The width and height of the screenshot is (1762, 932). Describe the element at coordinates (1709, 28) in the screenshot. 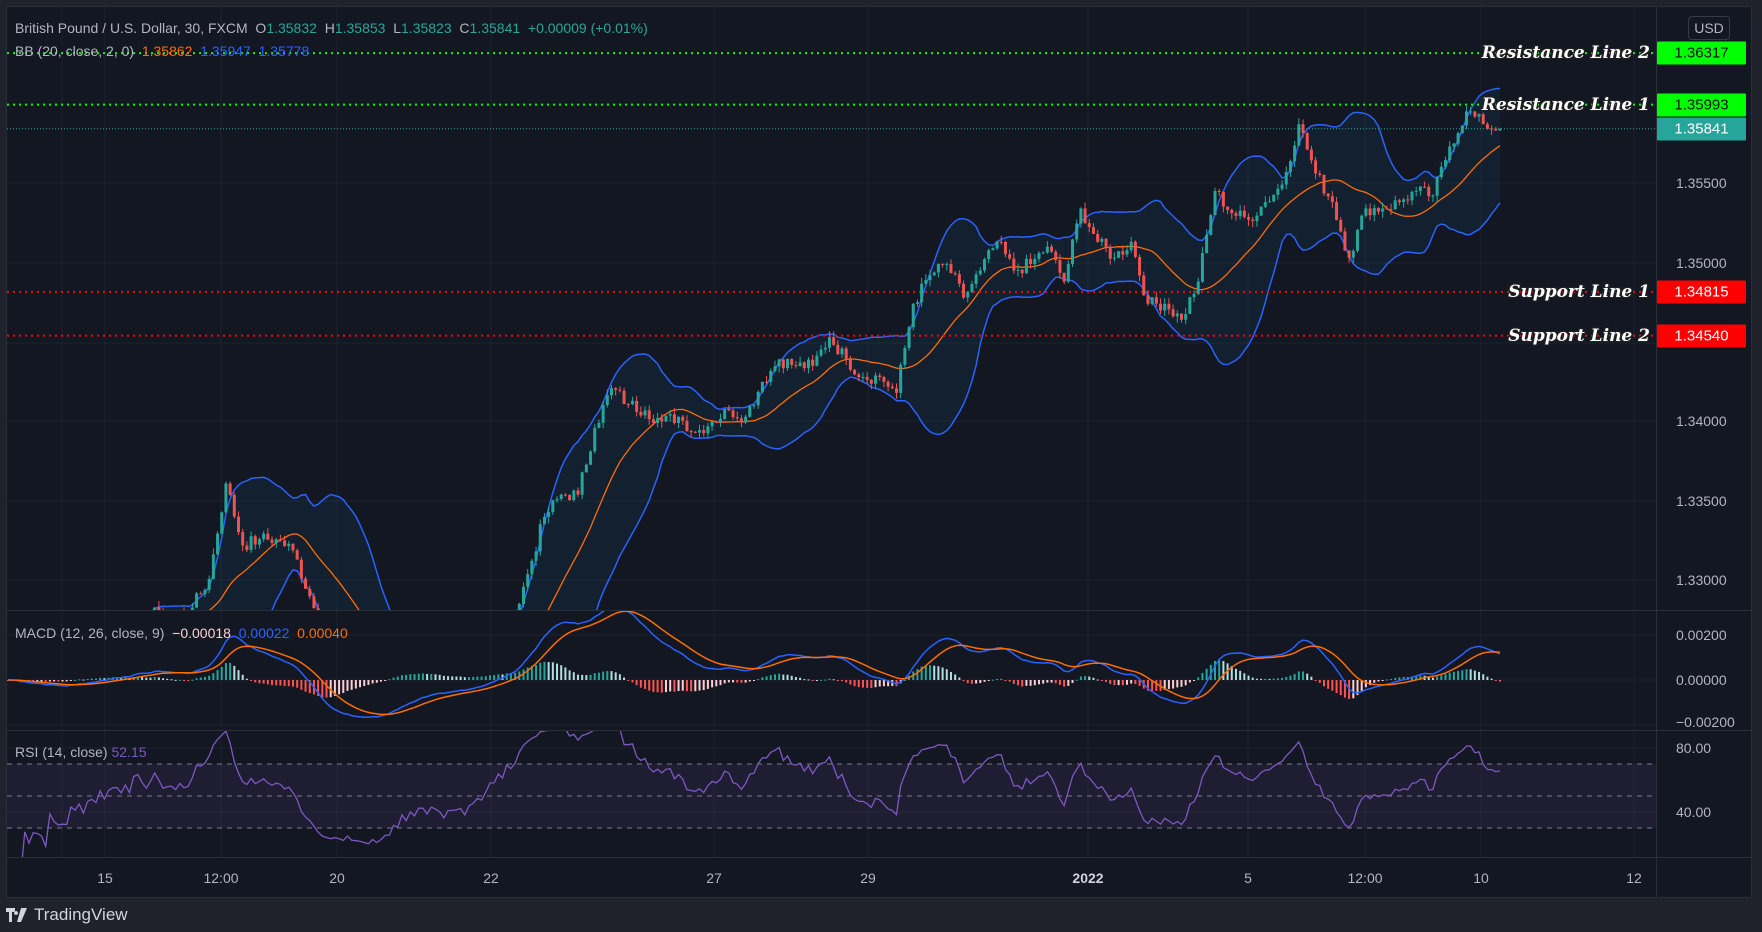

I see `currency-button: USD` at that location.